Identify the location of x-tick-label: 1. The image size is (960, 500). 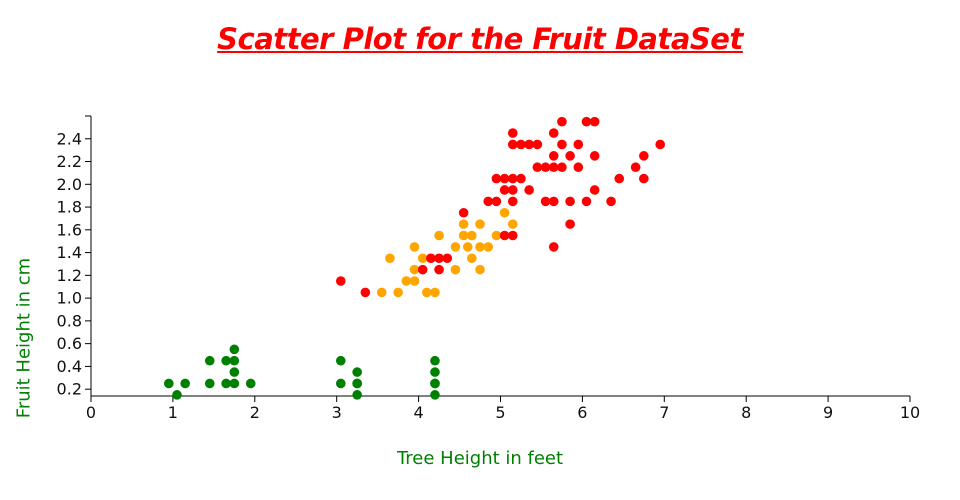
(173, 412).